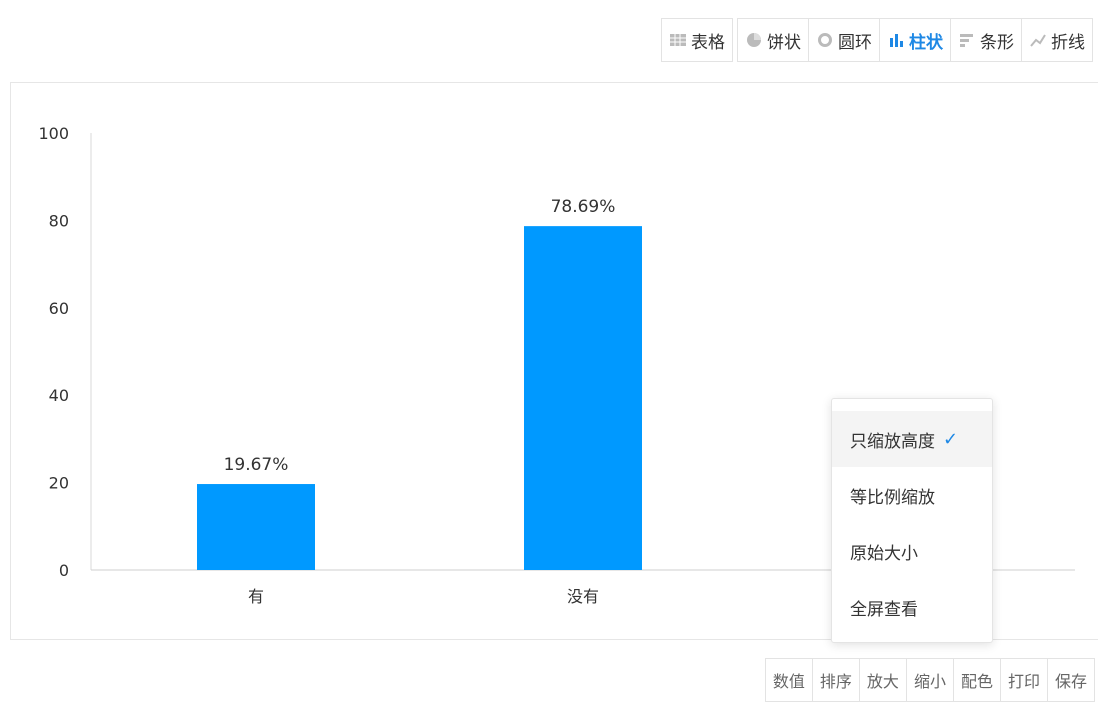 This screenshot has width=1098, height=702. I want to click on table-view-button: 表格, so click(697, 40).